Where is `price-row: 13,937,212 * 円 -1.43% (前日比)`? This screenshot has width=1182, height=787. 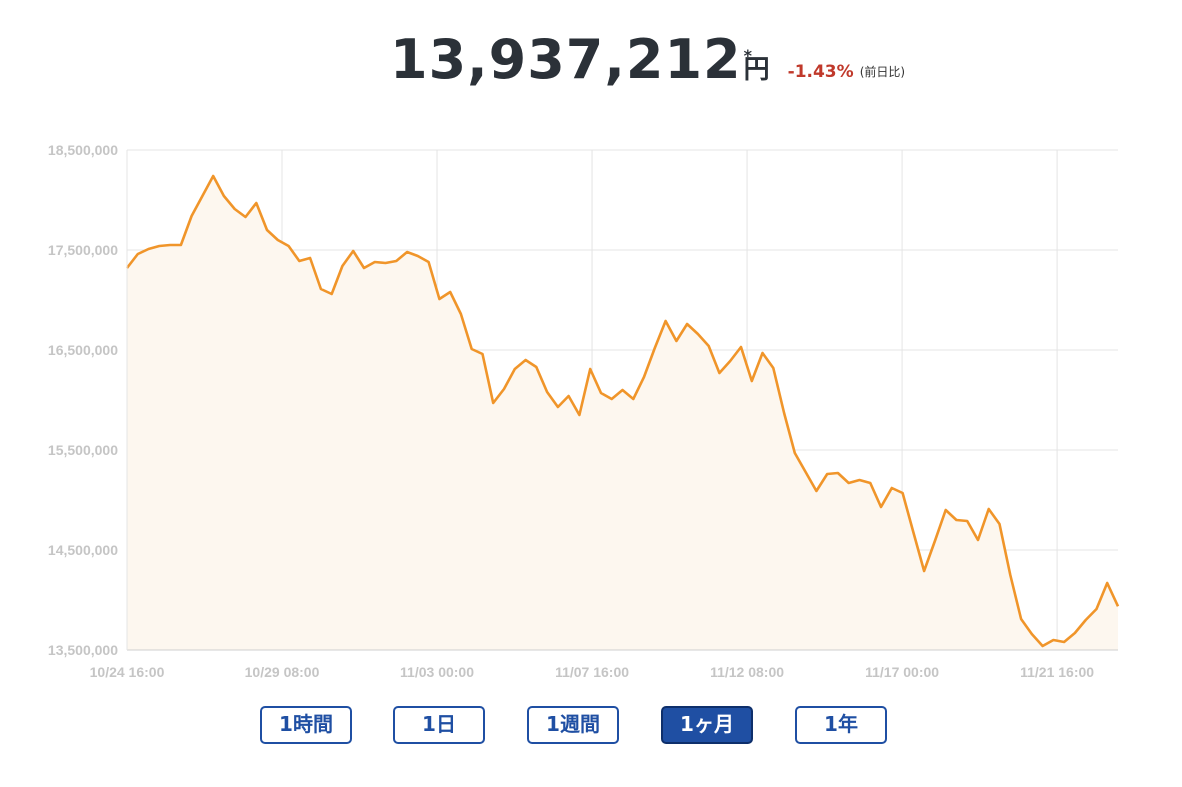
price-row: 13,937,212 * 円 -1.43% (前日比) is located at coordinates (647, 60).